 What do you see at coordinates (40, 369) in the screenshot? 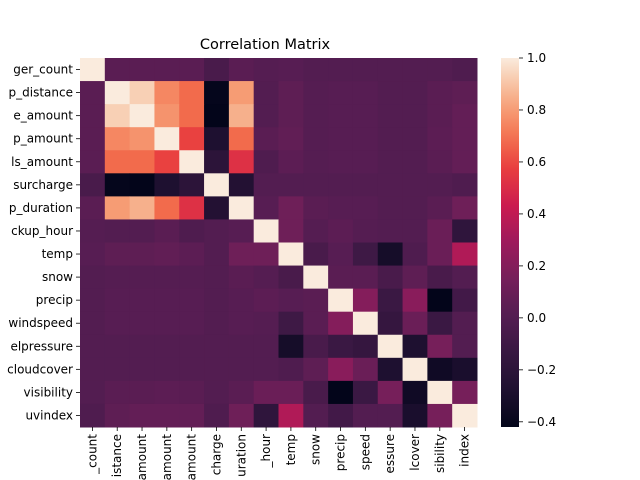
I see `y-tick-label: cloudcover` at bounding box center [40, 369].